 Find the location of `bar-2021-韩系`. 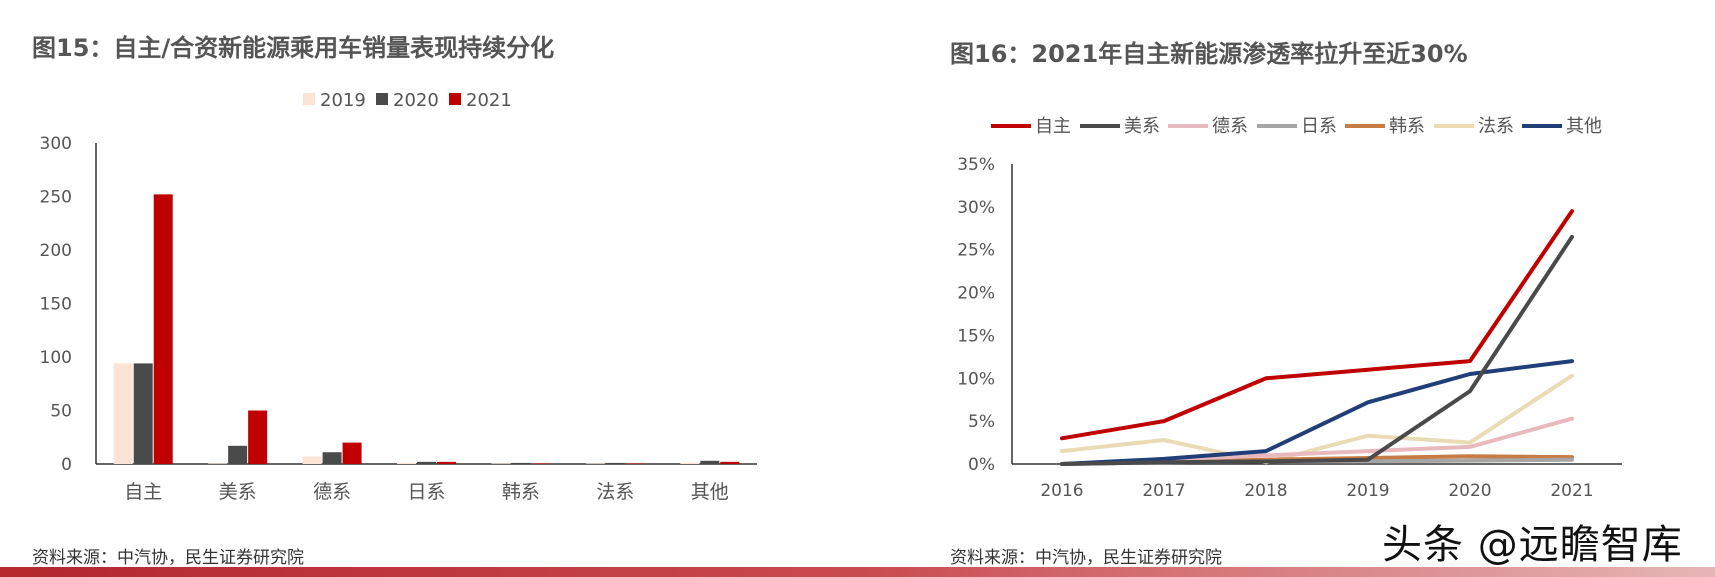

bar-2021-韩系 is located at coordinates (541, 463).